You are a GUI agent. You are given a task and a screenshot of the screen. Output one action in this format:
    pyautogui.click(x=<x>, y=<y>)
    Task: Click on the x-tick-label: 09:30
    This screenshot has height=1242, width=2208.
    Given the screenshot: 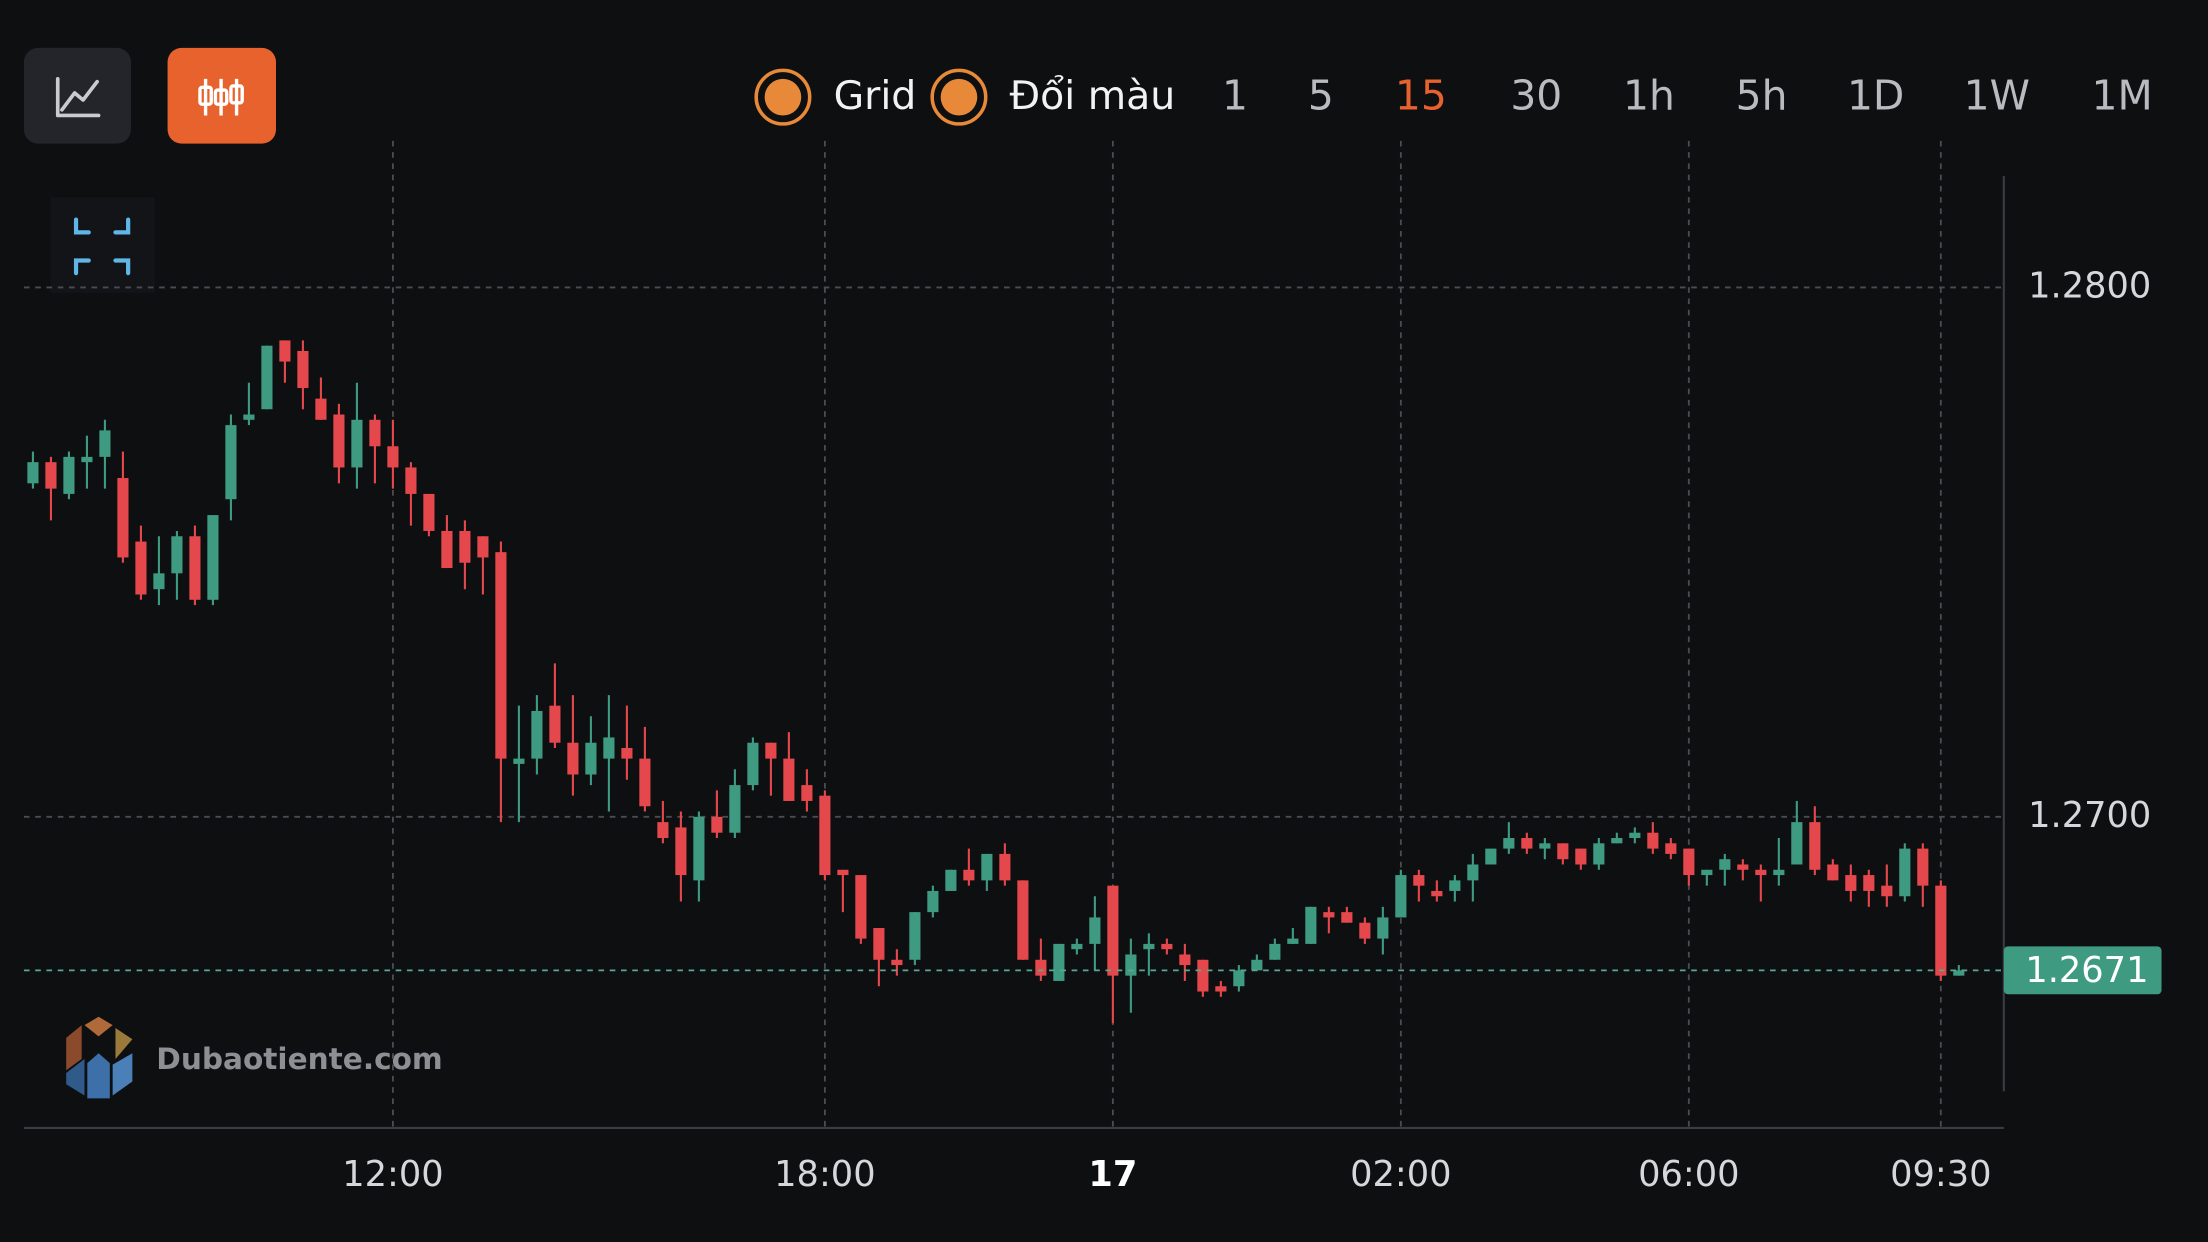 What is the action you would take?
    pyautogui.click(x=1940, y=1174)
    